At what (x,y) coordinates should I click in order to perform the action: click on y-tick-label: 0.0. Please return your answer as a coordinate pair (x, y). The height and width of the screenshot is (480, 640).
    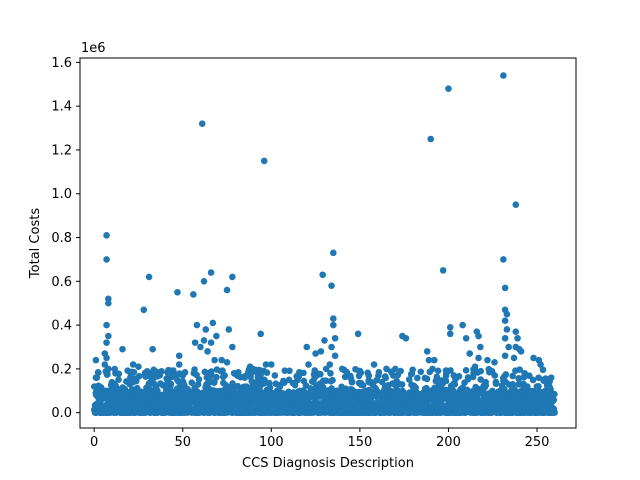
    Looking at the image, I should click on (61, 413).